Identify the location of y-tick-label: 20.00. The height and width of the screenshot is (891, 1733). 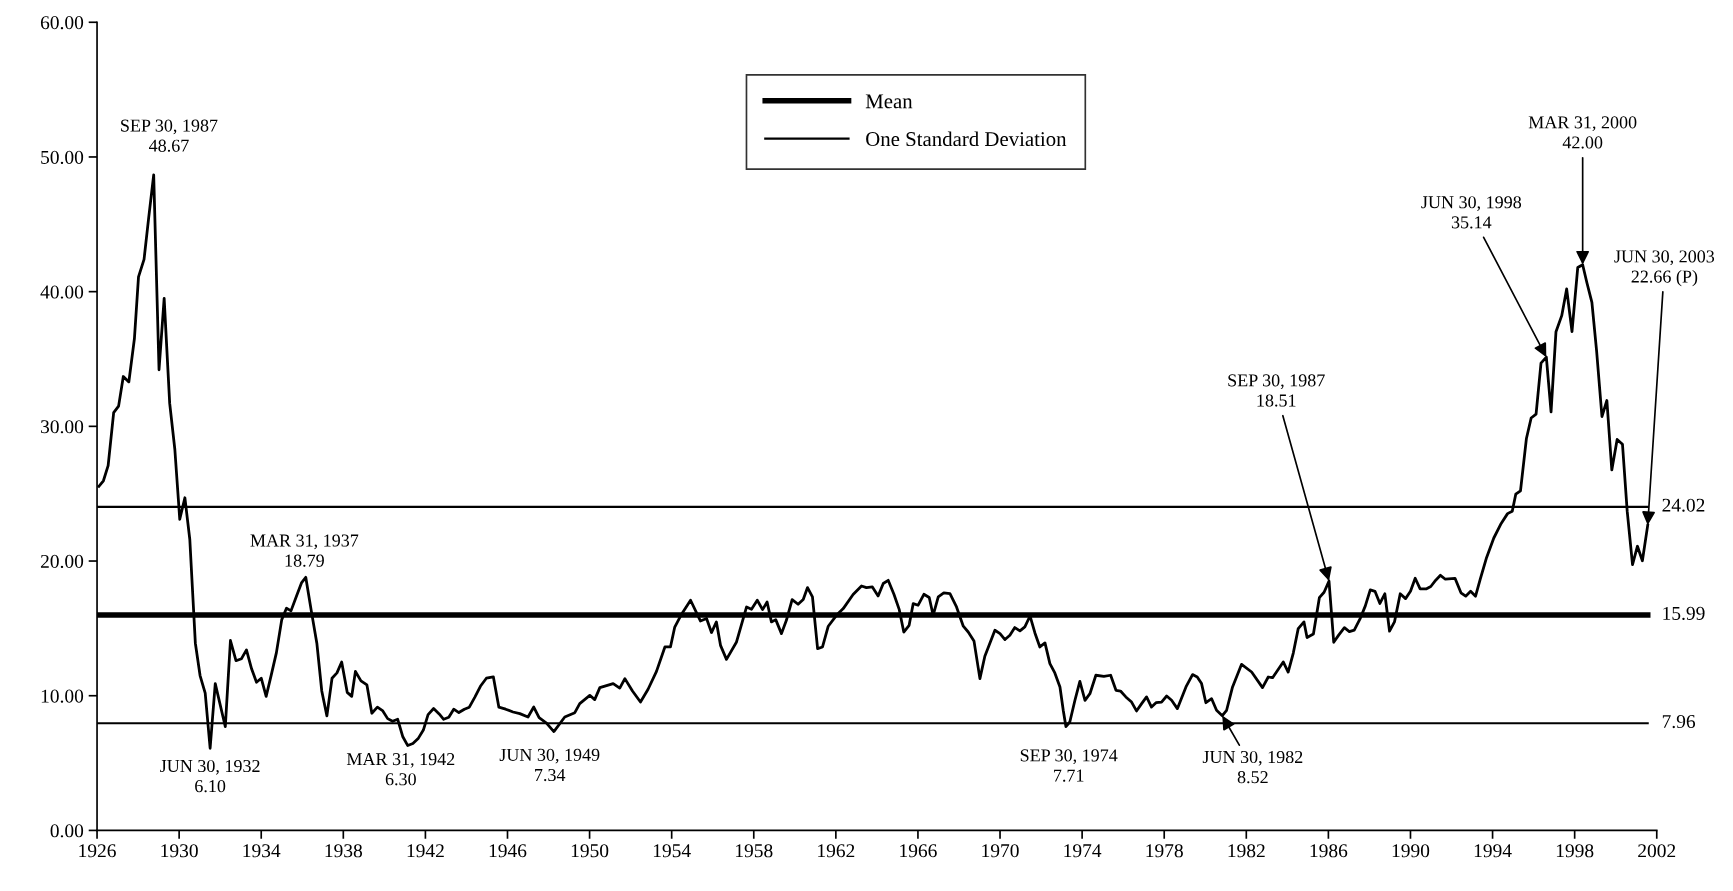
(62, 561).